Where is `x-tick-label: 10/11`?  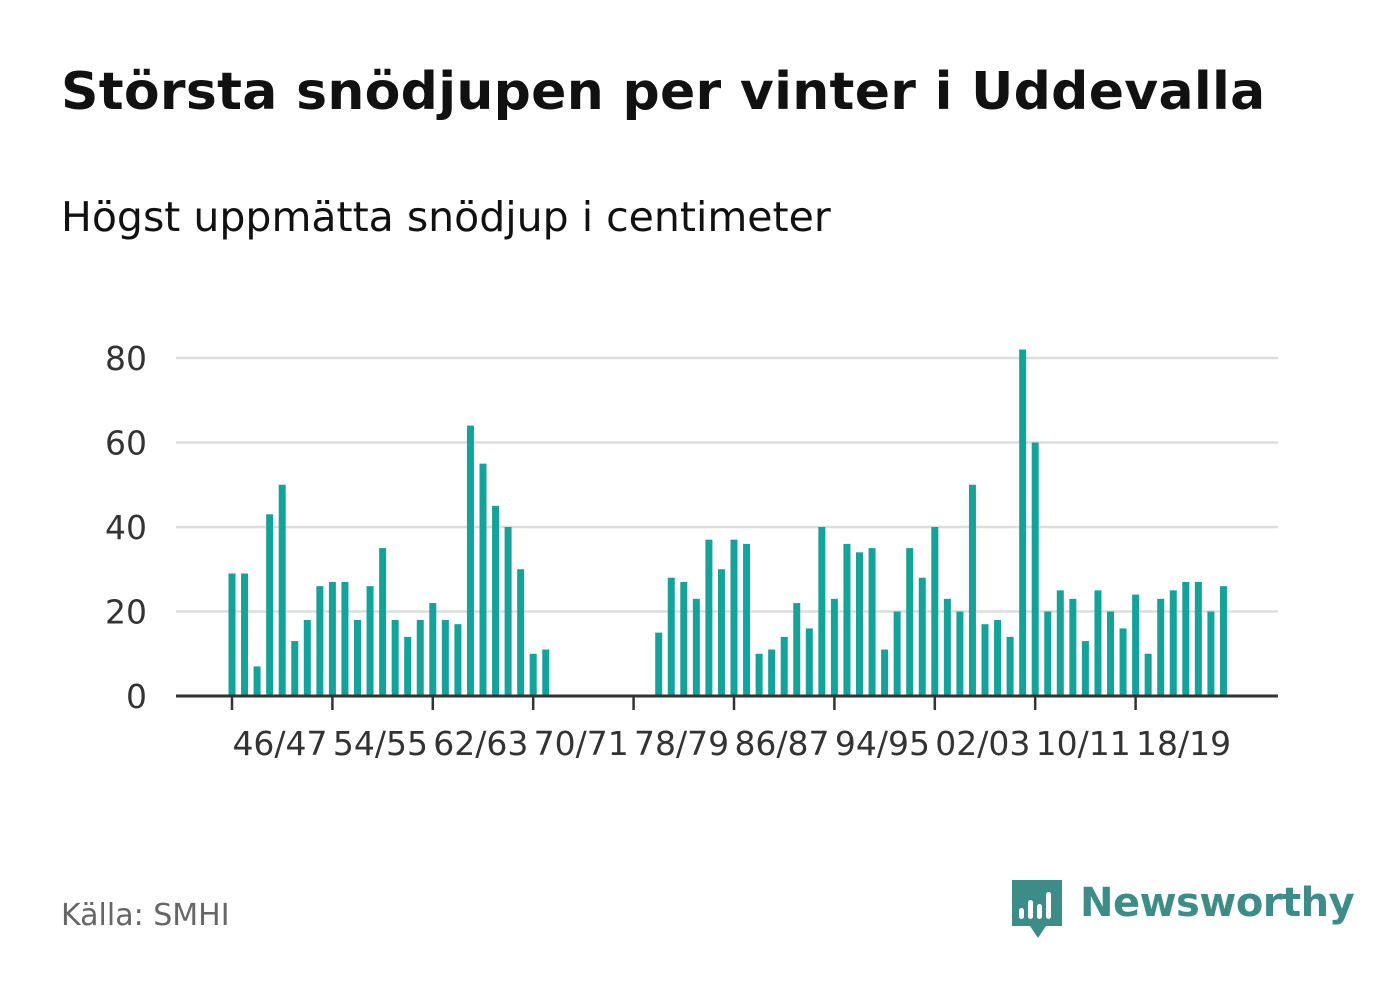 x-tick-label: 10/11 is located at coordinates (1083, 743).